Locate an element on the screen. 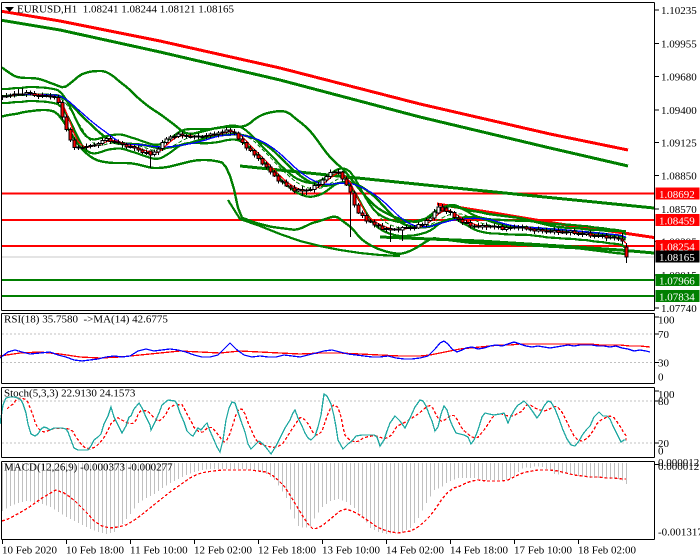  svg-text: 14 Feb 18:00 is located at coordinates (479, 551).